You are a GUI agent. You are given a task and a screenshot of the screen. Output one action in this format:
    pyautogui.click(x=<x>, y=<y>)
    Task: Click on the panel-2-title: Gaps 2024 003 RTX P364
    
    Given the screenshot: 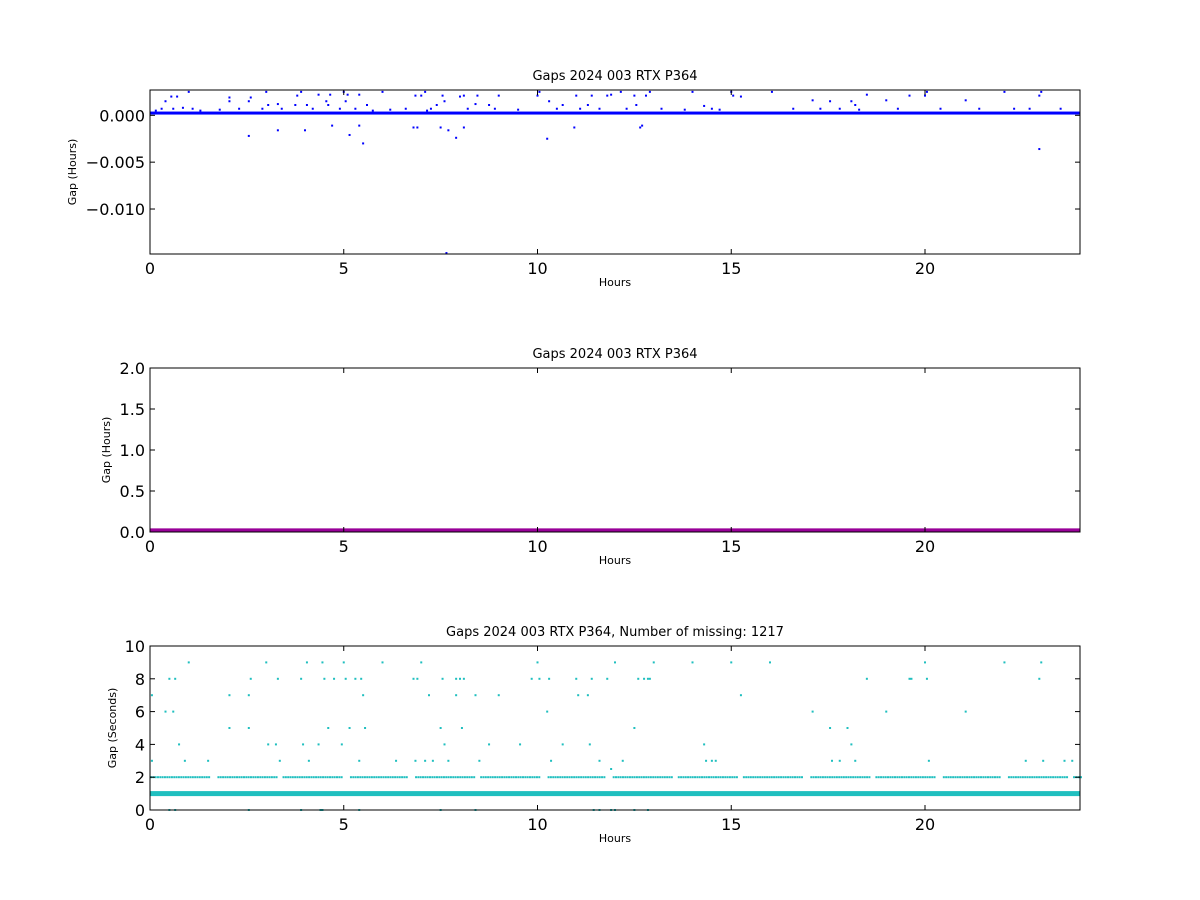 What is the action you would take?
    pyautogui.click(x=614, y=354)
    